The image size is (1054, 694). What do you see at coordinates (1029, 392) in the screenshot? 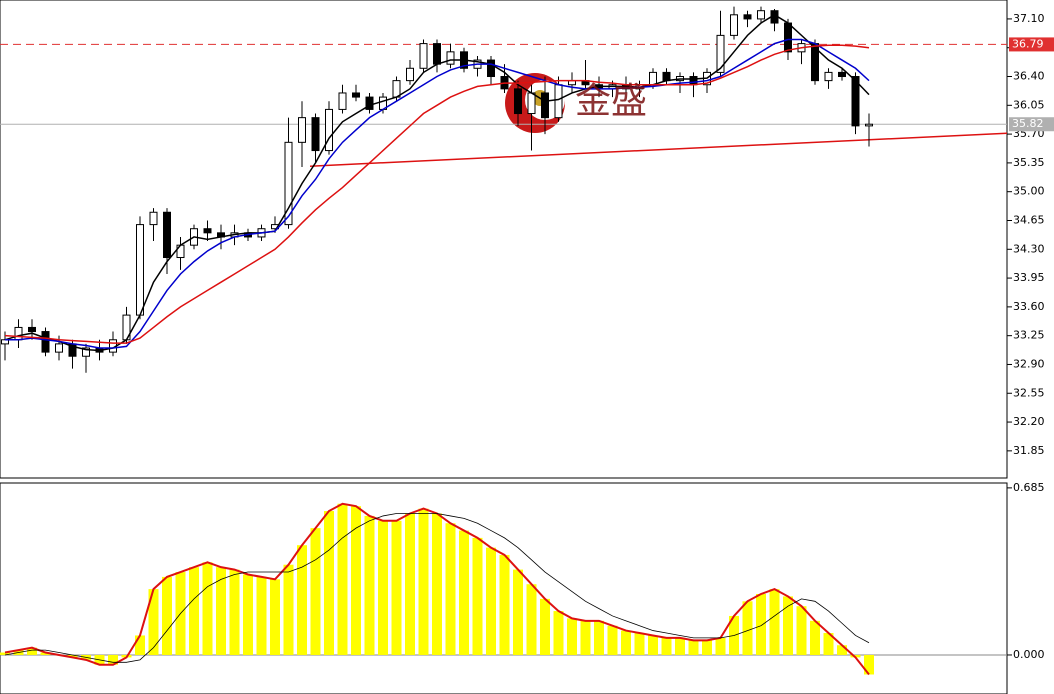
I see `y-tick-label: 32.55` at bounding box center [1029, 392].